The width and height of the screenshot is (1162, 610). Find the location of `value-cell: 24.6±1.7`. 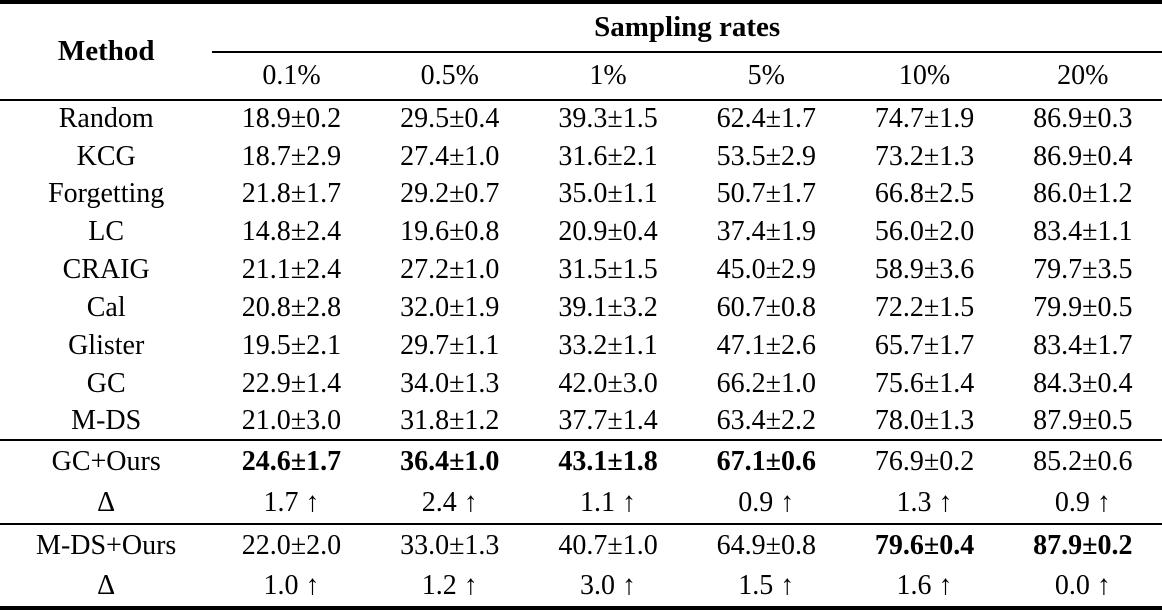

value-cell: 24.6±1.7 is located at coordinates (291, 461).